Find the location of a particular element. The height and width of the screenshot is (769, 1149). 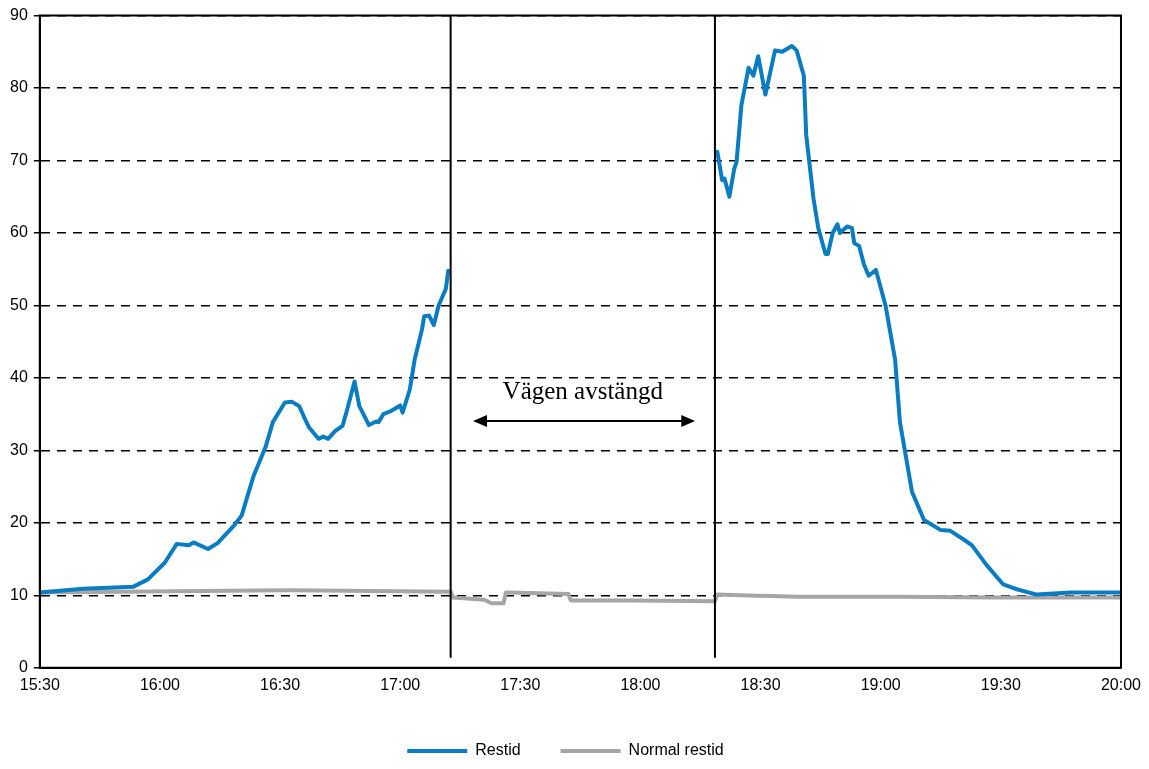

x-tick-label: 17:00 is located at coordinates (400, 684).